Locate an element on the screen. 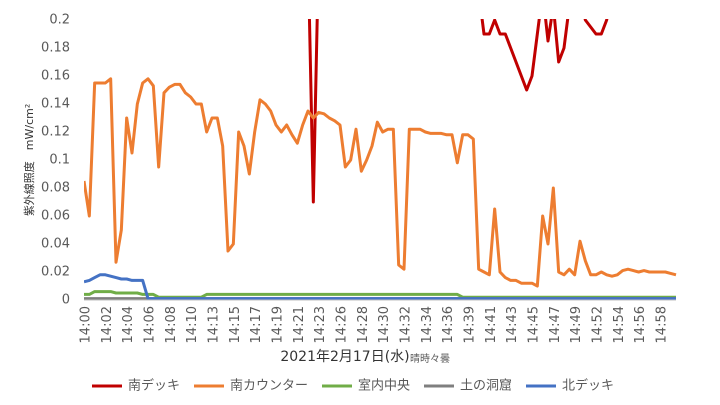 The image size is (720, 405). x-tick-label: 14:58 is located at coordinates (662, 324).